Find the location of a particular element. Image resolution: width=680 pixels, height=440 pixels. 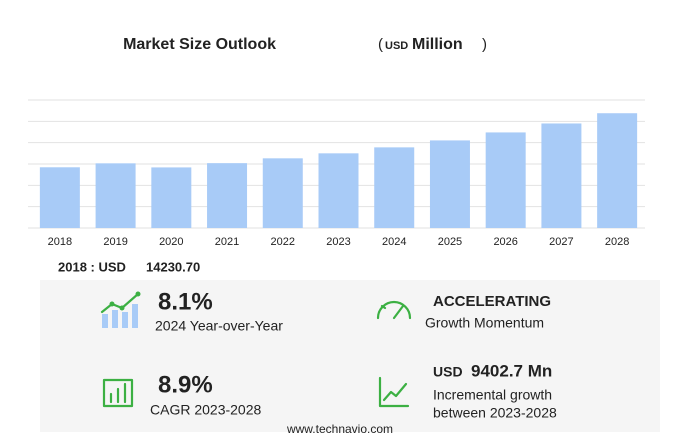

x-tick-label: 2027 is located at coordinates (561, 242).